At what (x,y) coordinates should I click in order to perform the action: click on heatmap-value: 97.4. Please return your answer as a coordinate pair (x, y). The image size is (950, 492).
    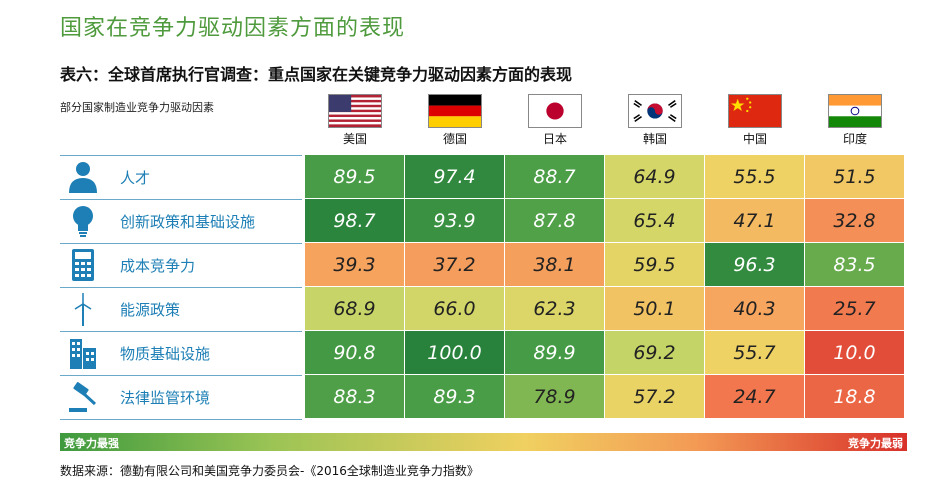
    Looking at the image, I should click on (454, 176).